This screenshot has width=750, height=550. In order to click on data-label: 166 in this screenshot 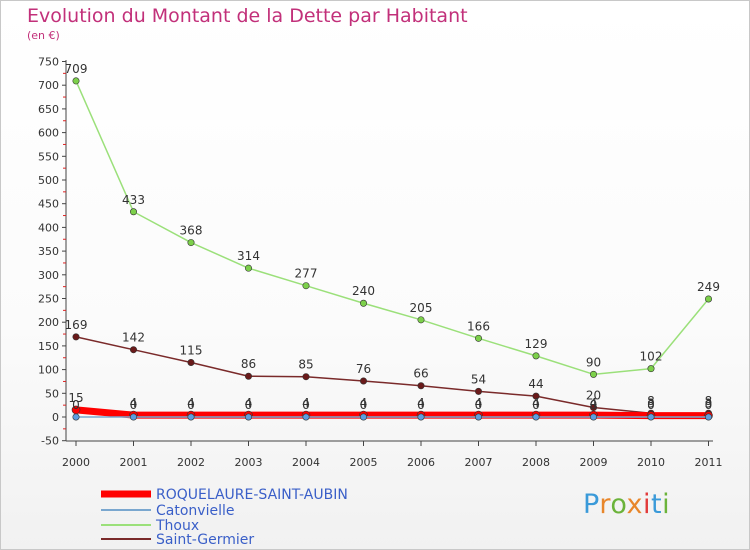, I will do `click(478, 326)`.